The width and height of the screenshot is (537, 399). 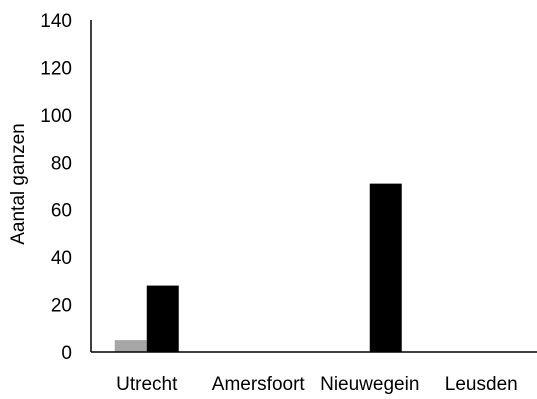 What do you see at coordinates (369, 384) in the screenshot?
I see `x-tick-label: Nieuwegein` at bounding box center [369, 384].